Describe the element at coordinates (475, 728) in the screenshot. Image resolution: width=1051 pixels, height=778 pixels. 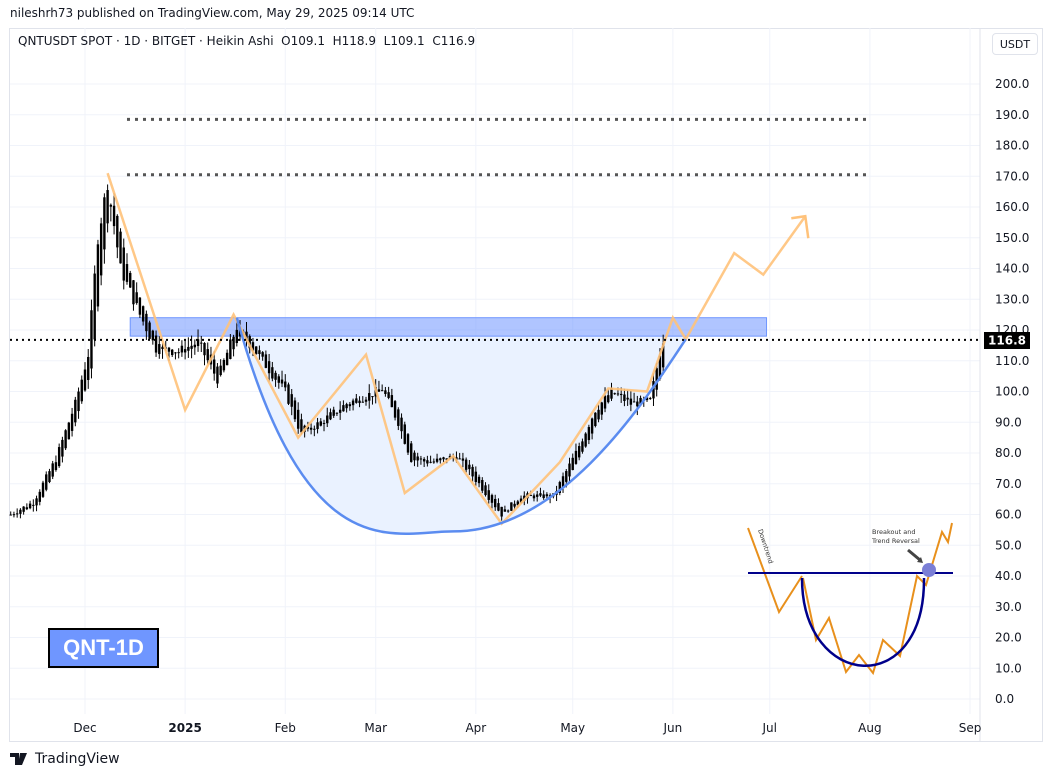
I see `x-tick-label: Apr` at that location.